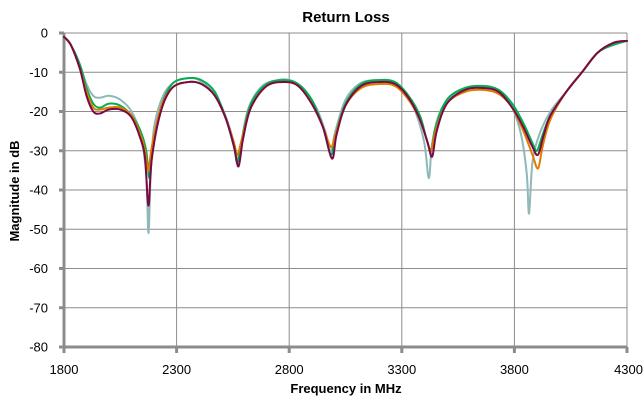  I want to click on y-tick-label: -60, so click(38, 268).